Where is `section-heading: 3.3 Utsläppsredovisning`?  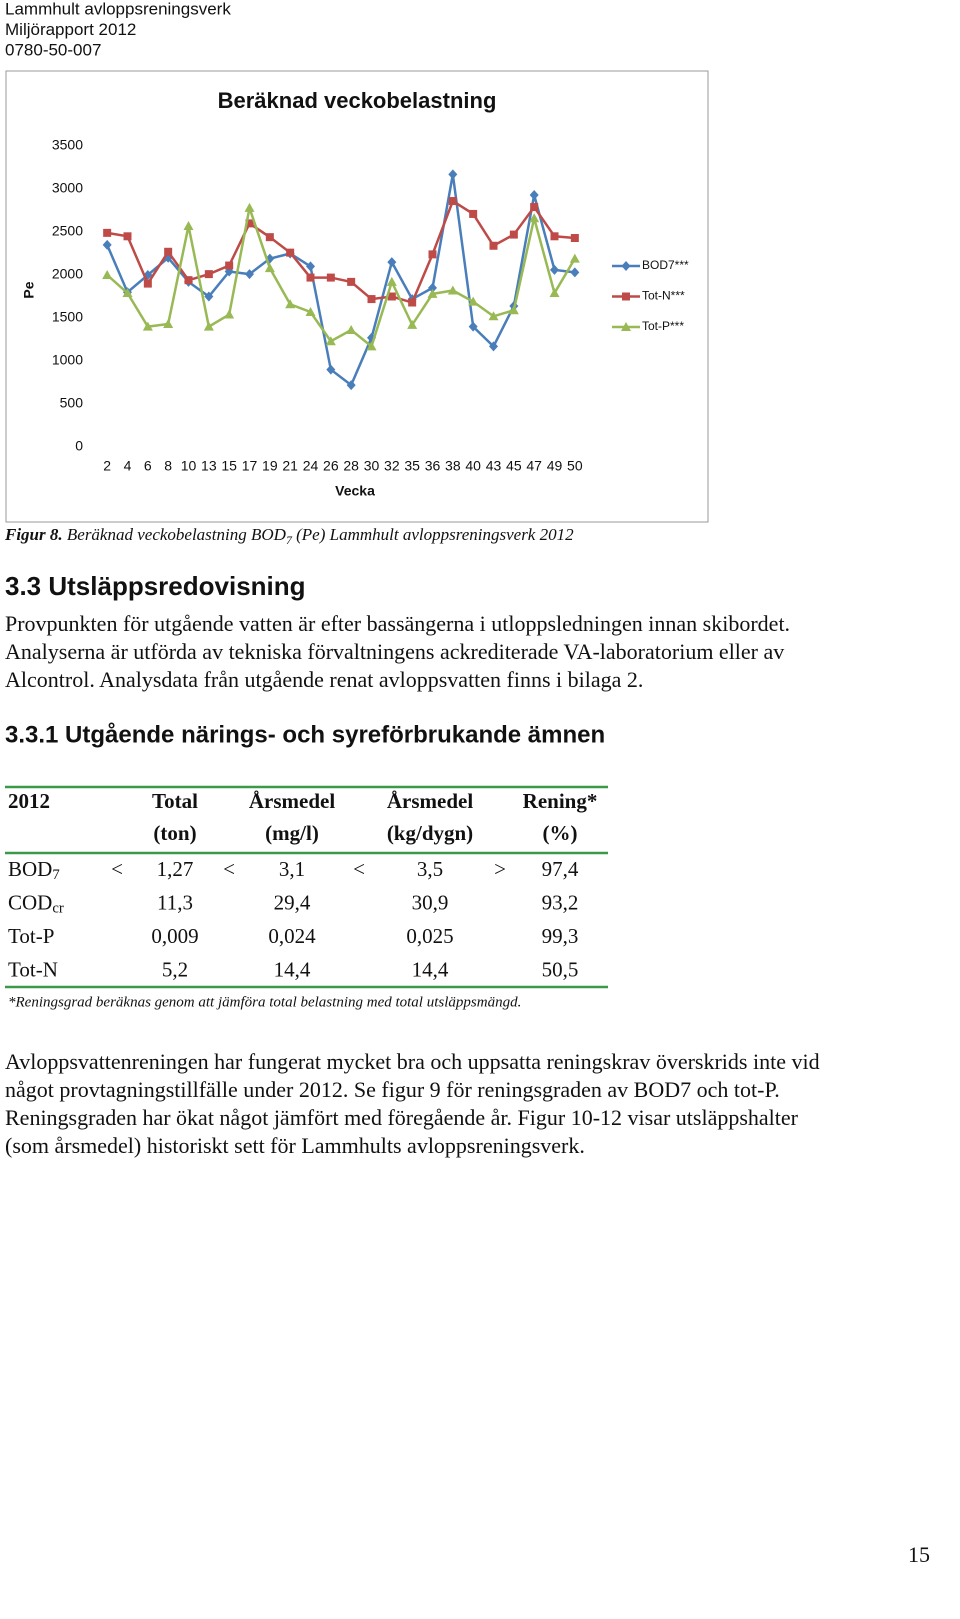 section-heading: 3.3 Utsläppsredovisning is located at coordinates (155, 586).